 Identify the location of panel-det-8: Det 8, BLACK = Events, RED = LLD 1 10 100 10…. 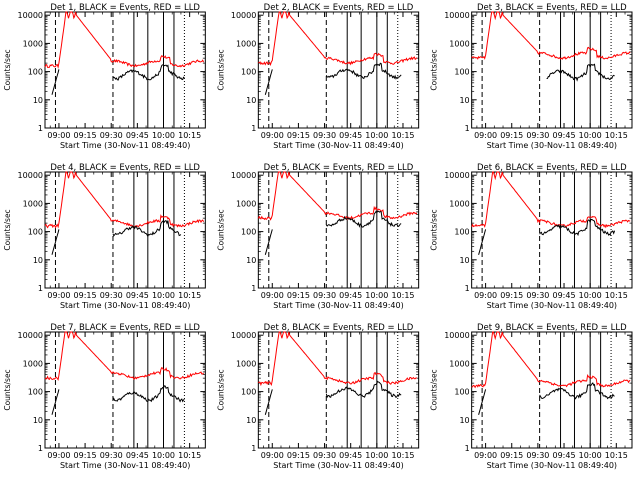
(318, 396).